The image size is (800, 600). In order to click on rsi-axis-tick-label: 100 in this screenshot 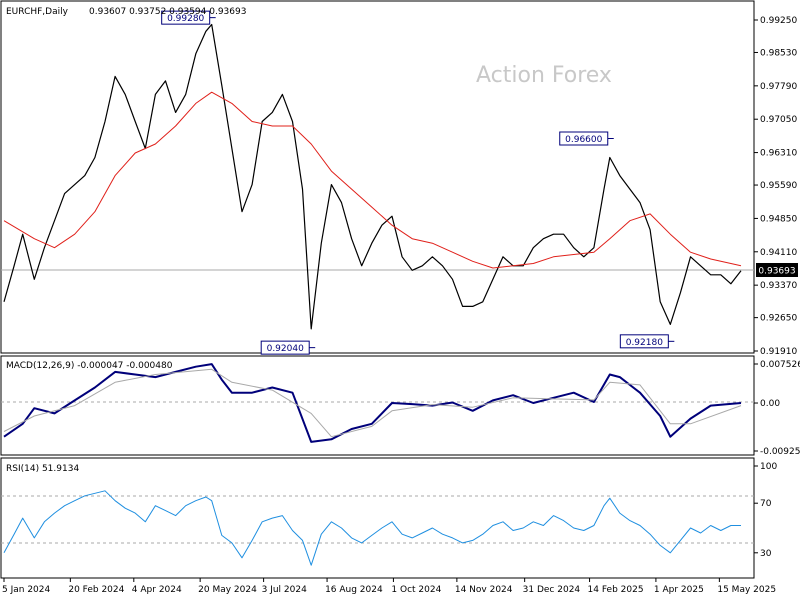, I will do `click(768, 467)`.